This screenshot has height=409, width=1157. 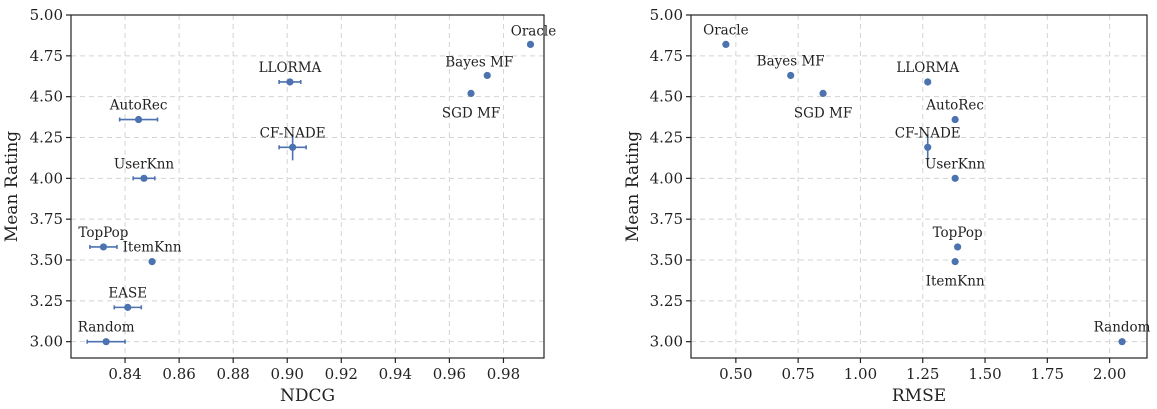 I want to click on point-label: EASE, so click(x=127, y=293).